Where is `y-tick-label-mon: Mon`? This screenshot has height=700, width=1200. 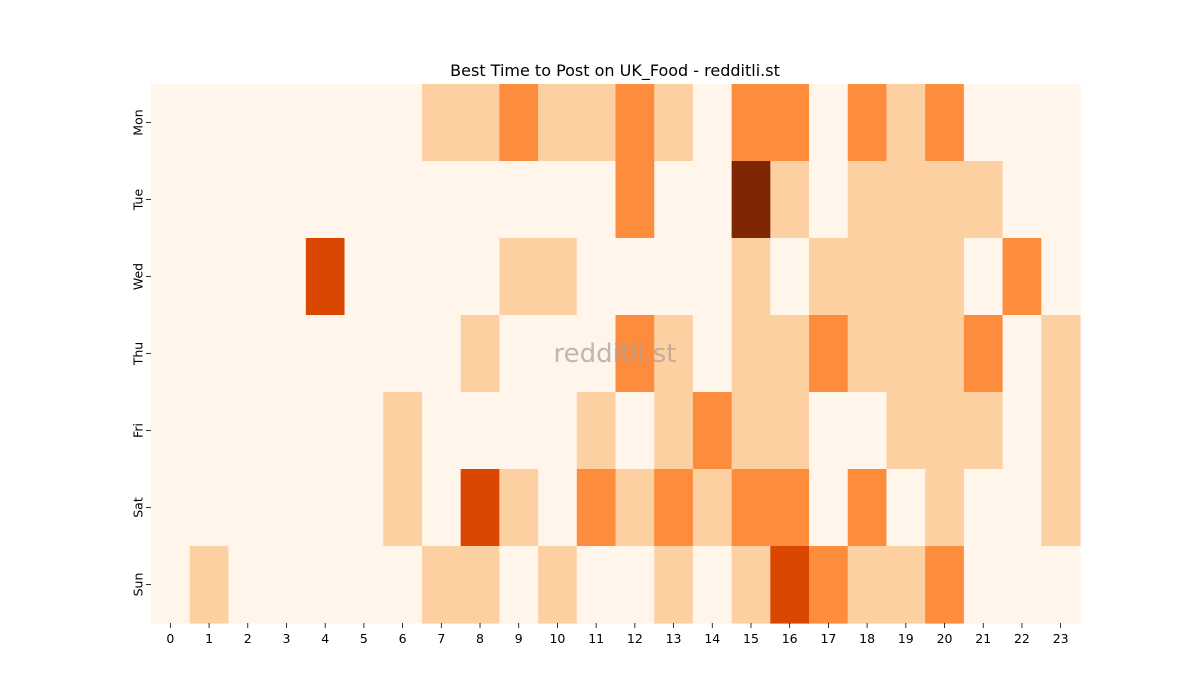 y-tick-label-mon: Mon is located at coordinates (138, 122).